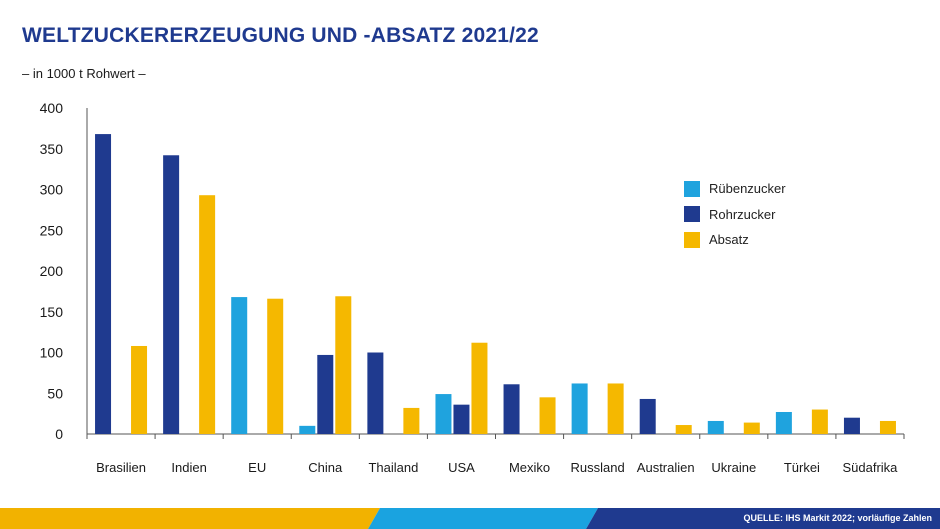 The image size is (940, 529). I want to click on y-tick-label: 150, so click(52, 312).